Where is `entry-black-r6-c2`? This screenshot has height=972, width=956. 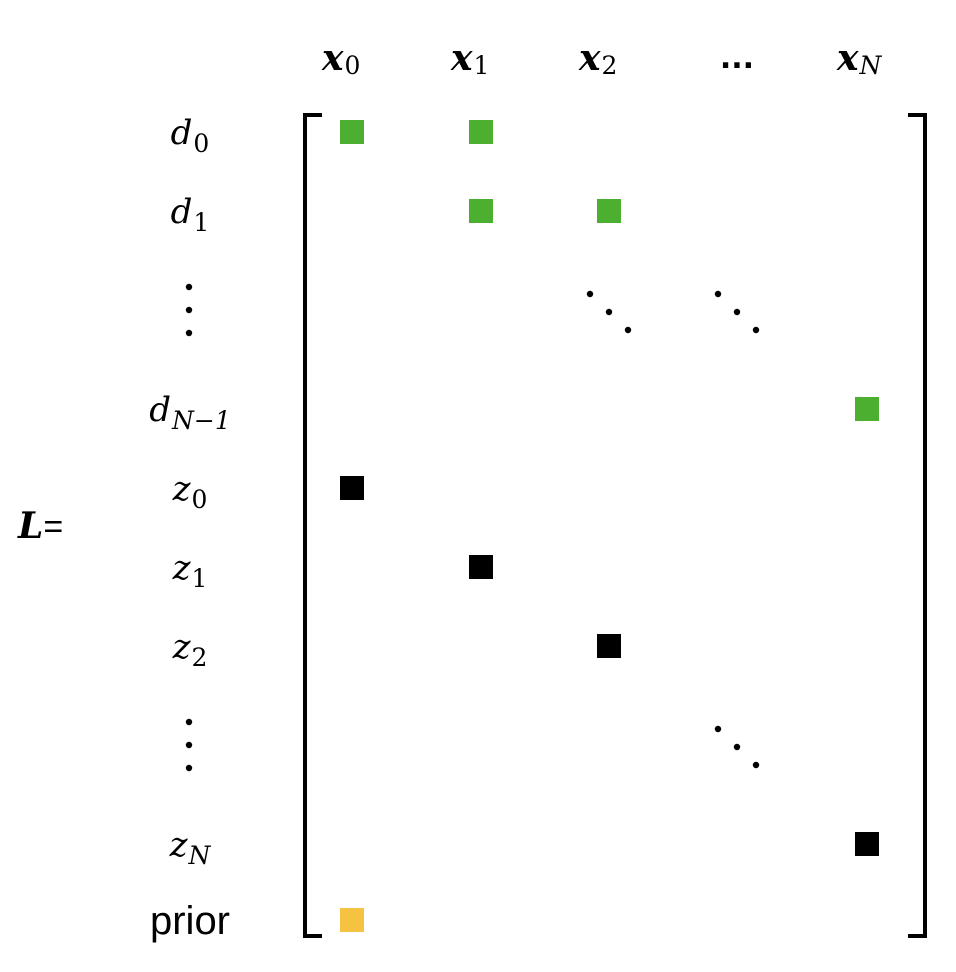
entry-black-r6-c2 is located at coordinates (609, 646).